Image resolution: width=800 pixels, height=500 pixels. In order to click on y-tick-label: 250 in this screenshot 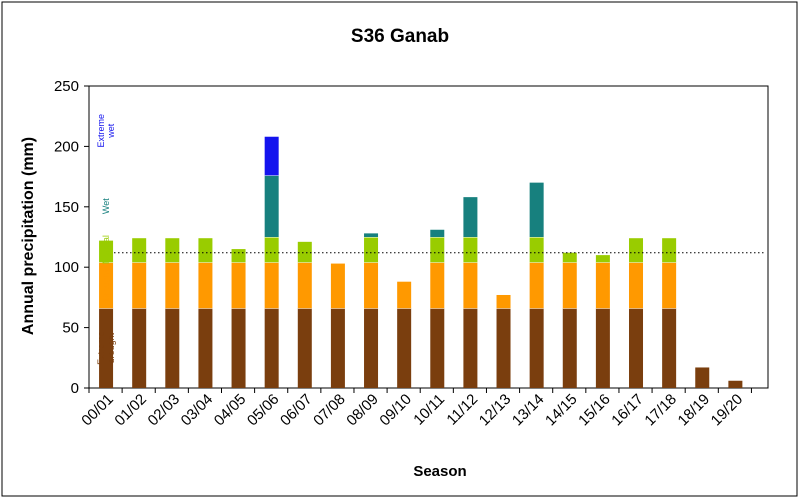, I will do `click(66, 86)`.